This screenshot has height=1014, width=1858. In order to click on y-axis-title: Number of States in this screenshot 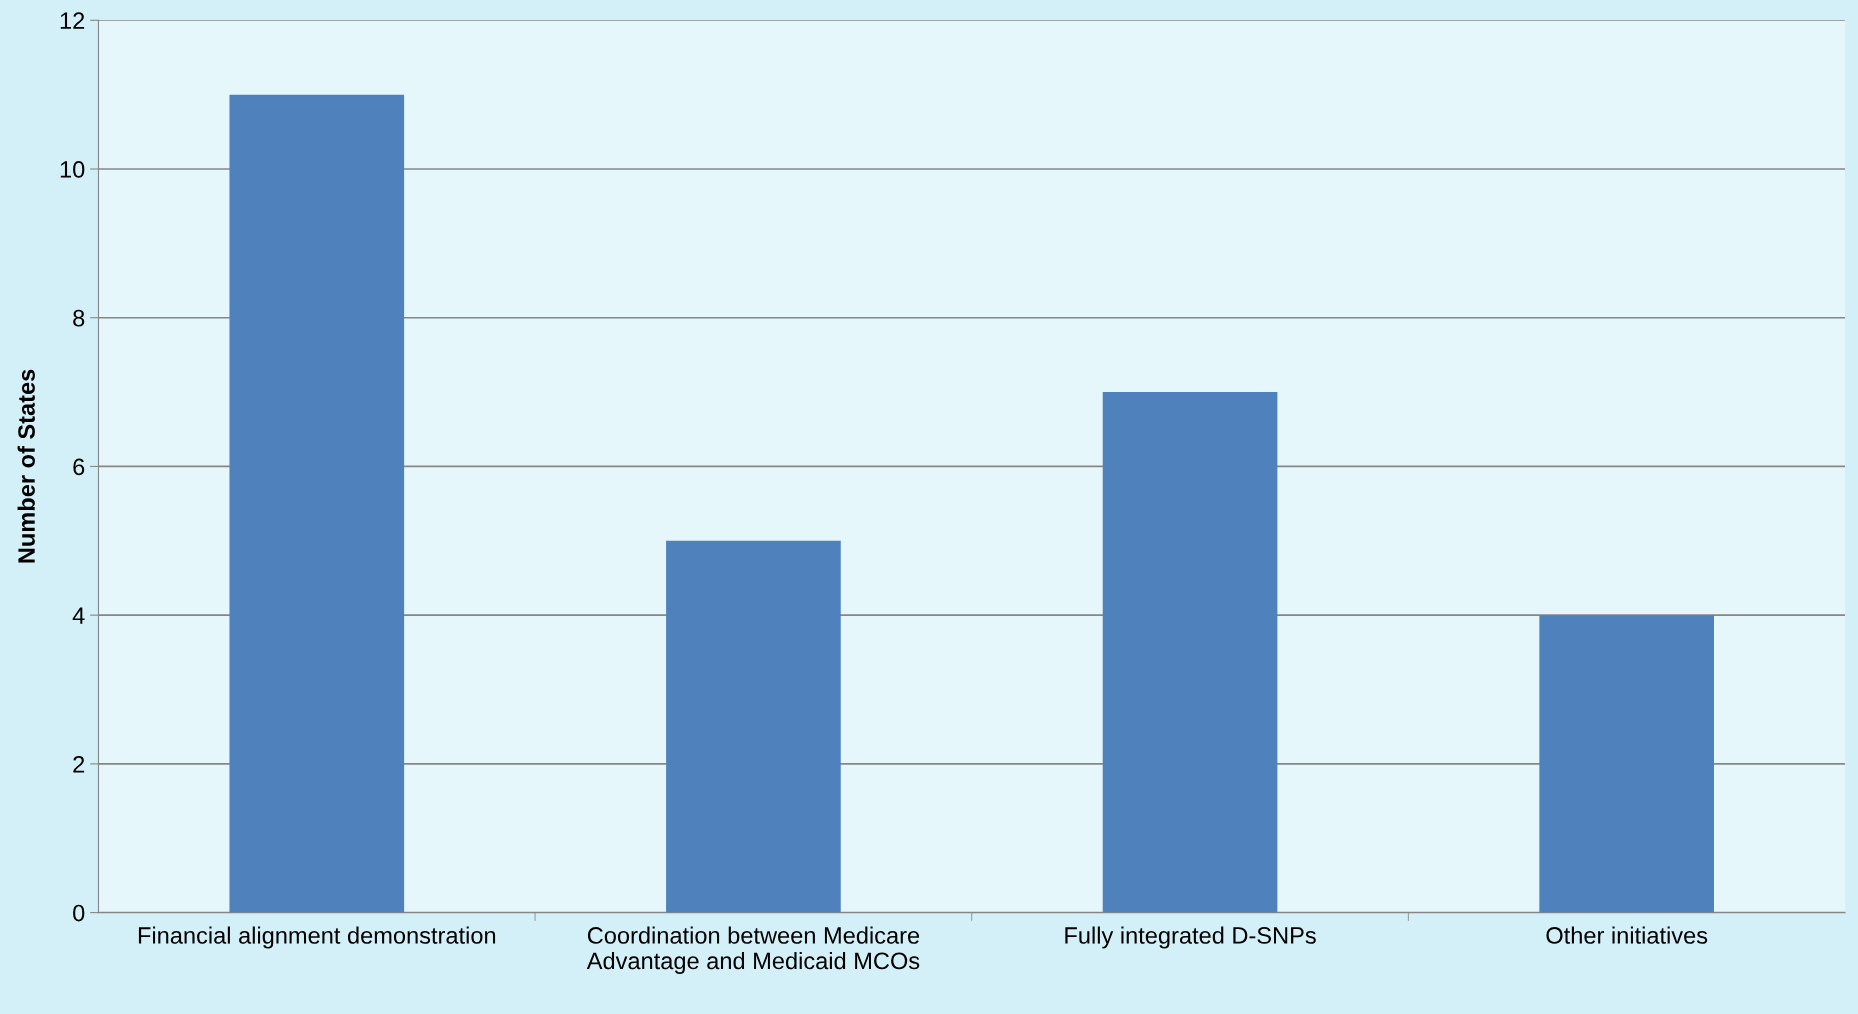, I will do `click(26, 466)`.